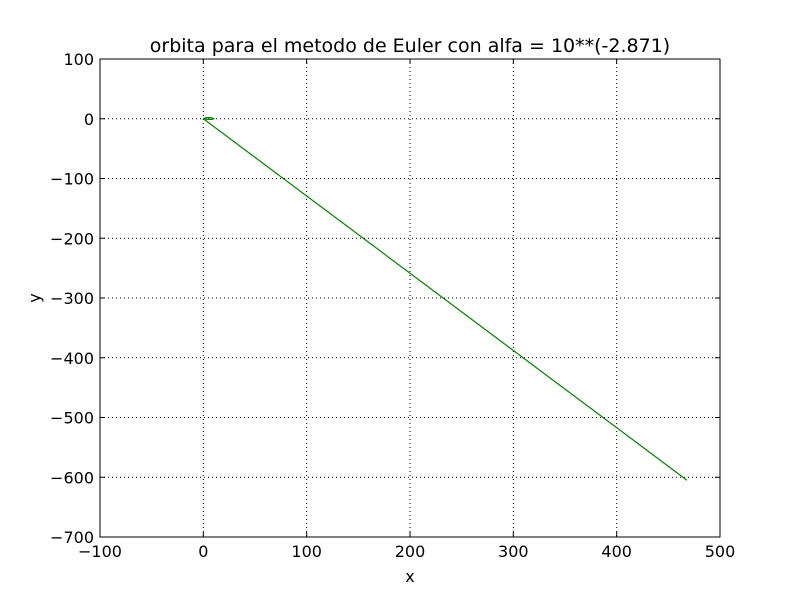 The image size is (800, 597). I want to click on x-tick-label: 200, so click(410, 551).